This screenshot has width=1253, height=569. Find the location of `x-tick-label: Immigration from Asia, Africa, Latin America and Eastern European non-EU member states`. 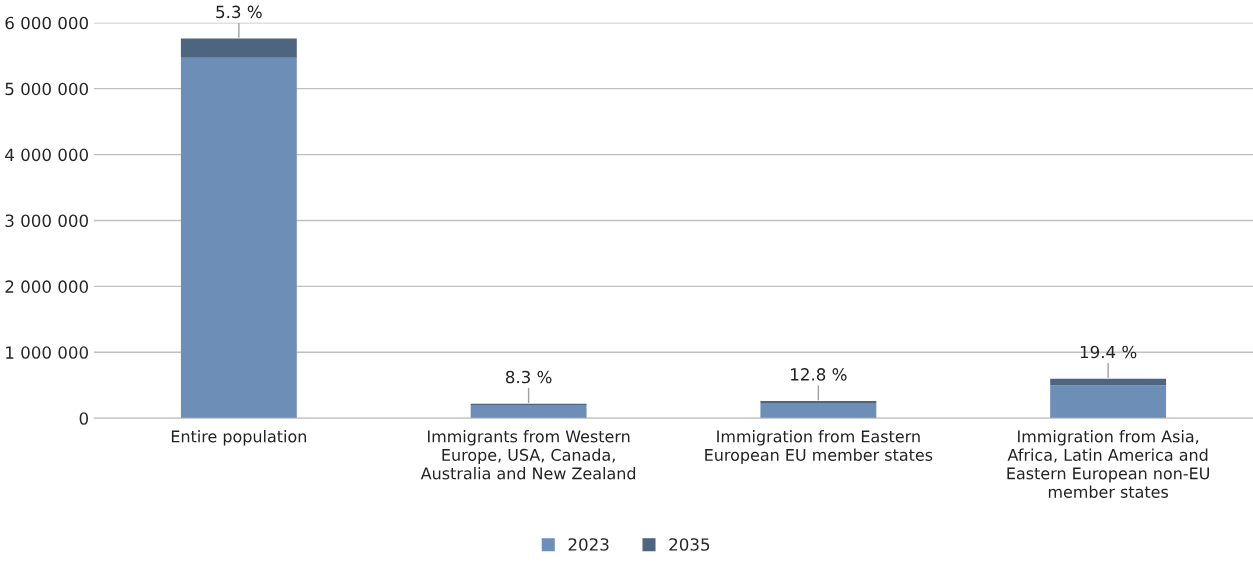

x-tick-label: Immigration from Asia, Africa, Latin America and Eastern European non-EU member states is located at coordinates (1108, 464).